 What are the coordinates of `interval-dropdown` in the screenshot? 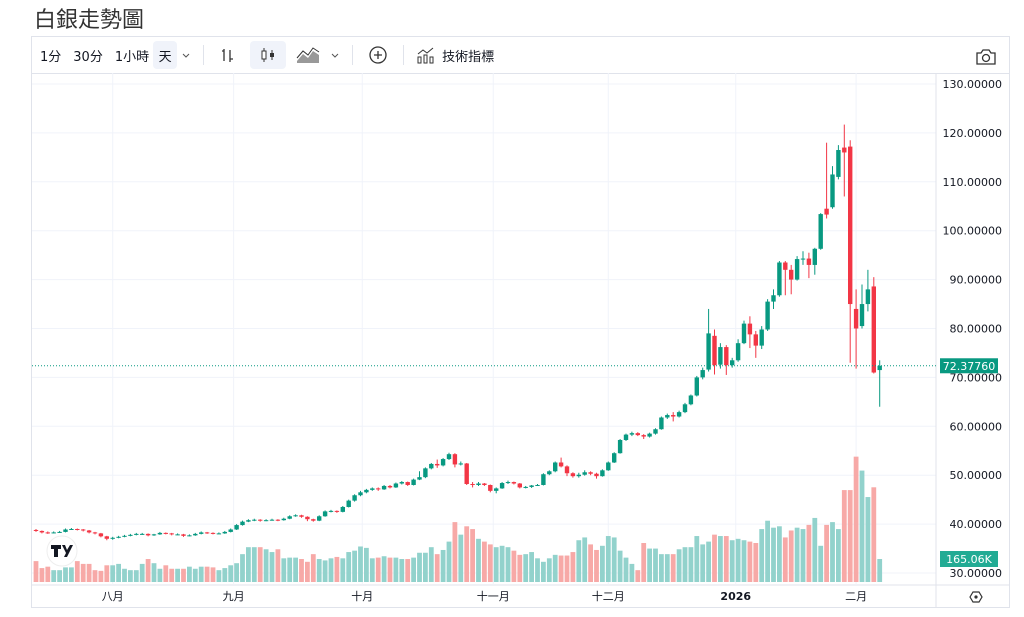 It's located at (186, 55).